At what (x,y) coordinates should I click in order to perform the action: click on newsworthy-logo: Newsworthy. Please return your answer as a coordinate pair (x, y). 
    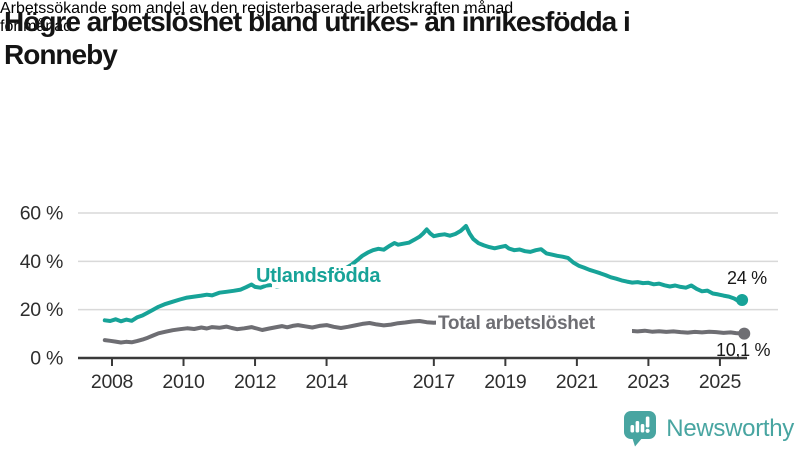
    Looking at the image, I should click on (708, 428).